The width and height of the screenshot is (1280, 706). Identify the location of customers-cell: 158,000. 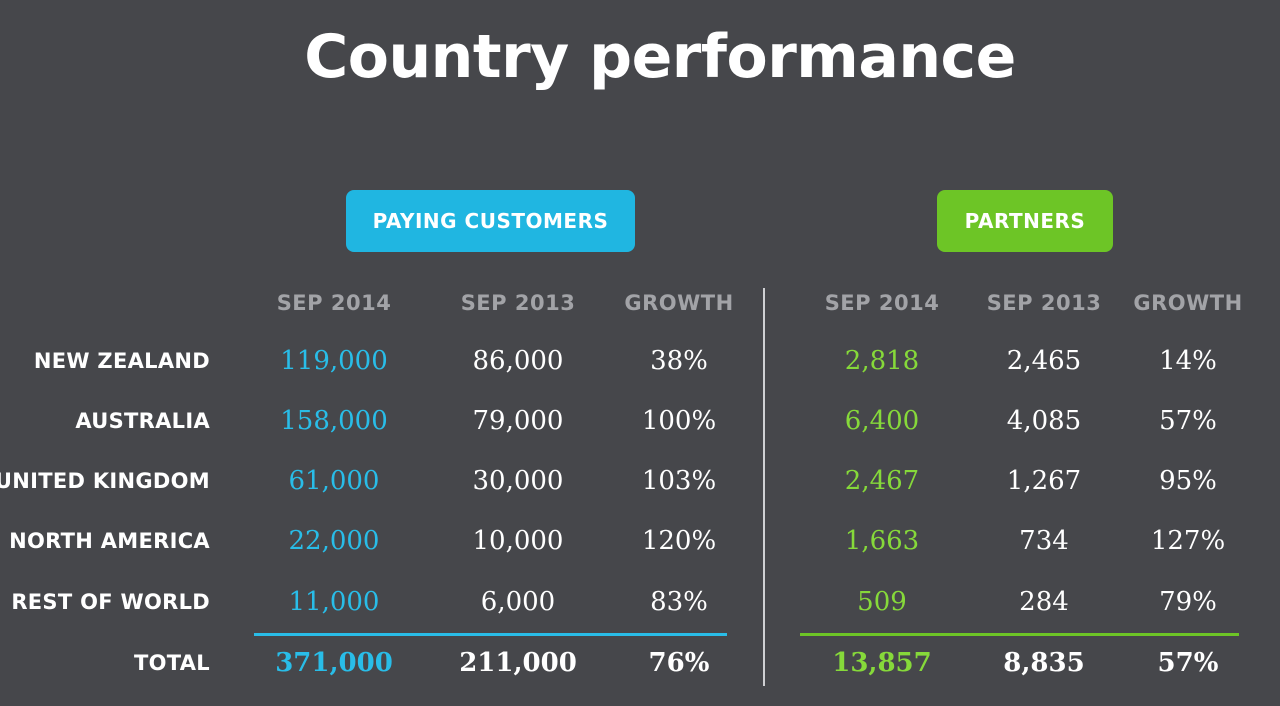
(334, 421).